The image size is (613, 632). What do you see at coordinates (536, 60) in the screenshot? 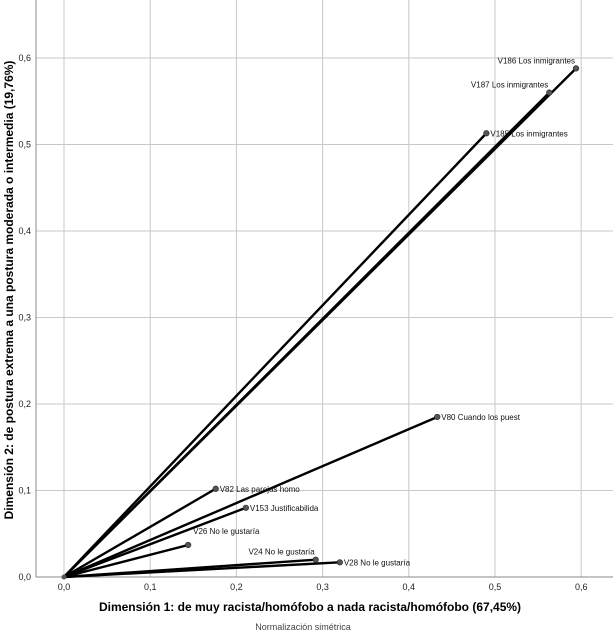
I see `vector-label: V186 Los inmigrantes` at bounding box center [536, 60].